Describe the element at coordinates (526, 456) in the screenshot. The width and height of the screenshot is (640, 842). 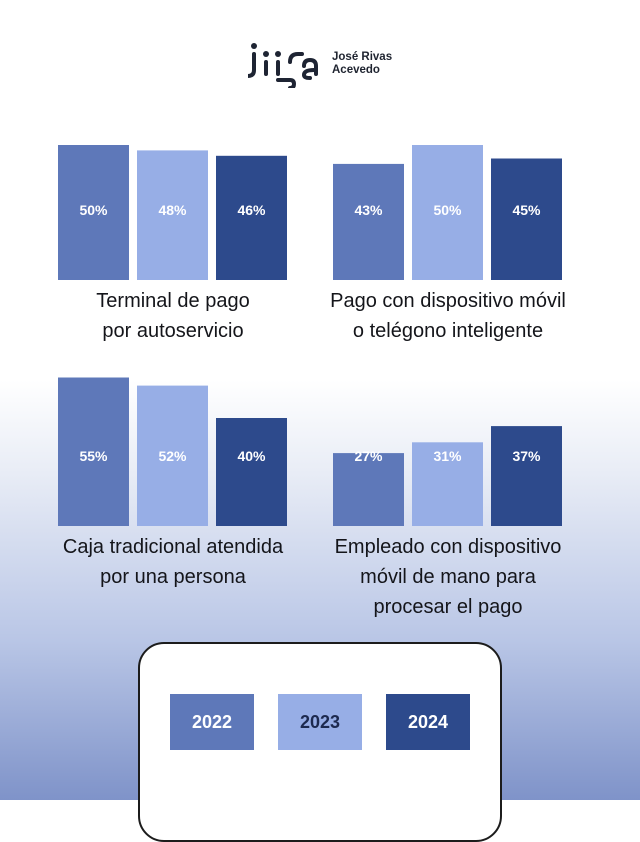
I see `bar-value-label: 37%` at that location.